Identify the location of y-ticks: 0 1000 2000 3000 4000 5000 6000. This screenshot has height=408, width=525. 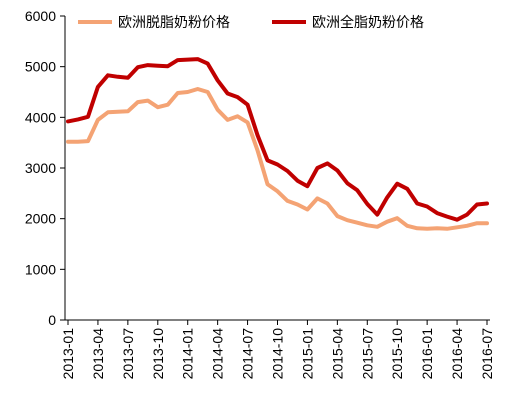
(45, 168).